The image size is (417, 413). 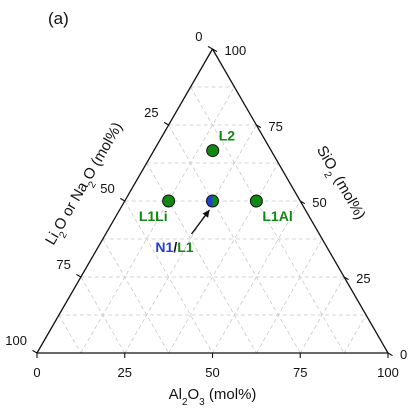 What do you see at coordinates (403, 354) in the screenshot?
I see `right-tick-label-0: 0` at bounding box center [403, 354].